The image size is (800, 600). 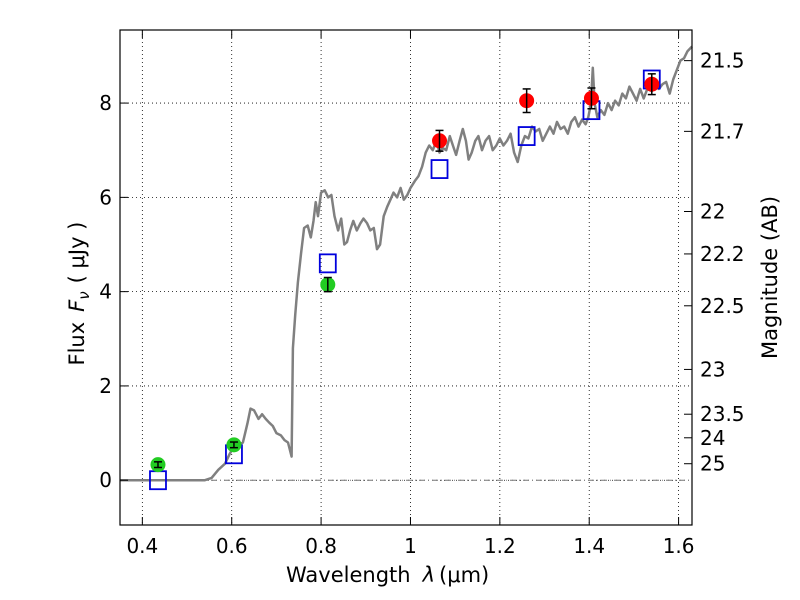 What do you see at coordinates (589, 546) in the screenshot?
I see `x-tick-label: 1.4` at bounding box center [589, 546].